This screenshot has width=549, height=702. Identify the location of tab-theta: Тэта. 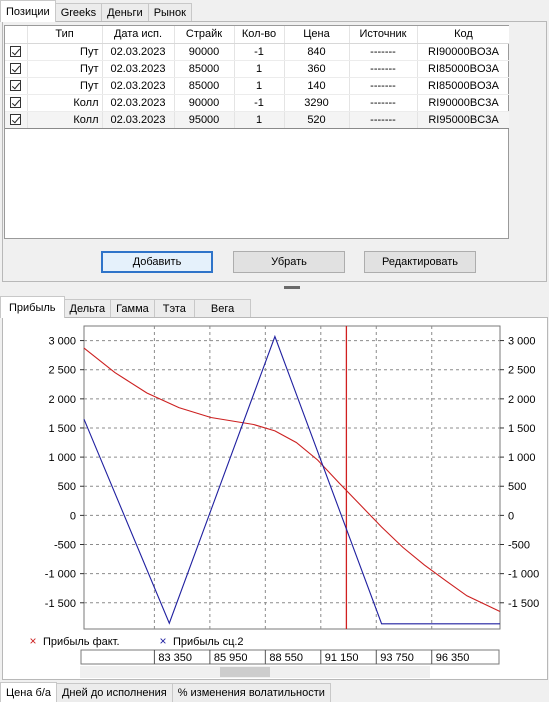
(174, 308).